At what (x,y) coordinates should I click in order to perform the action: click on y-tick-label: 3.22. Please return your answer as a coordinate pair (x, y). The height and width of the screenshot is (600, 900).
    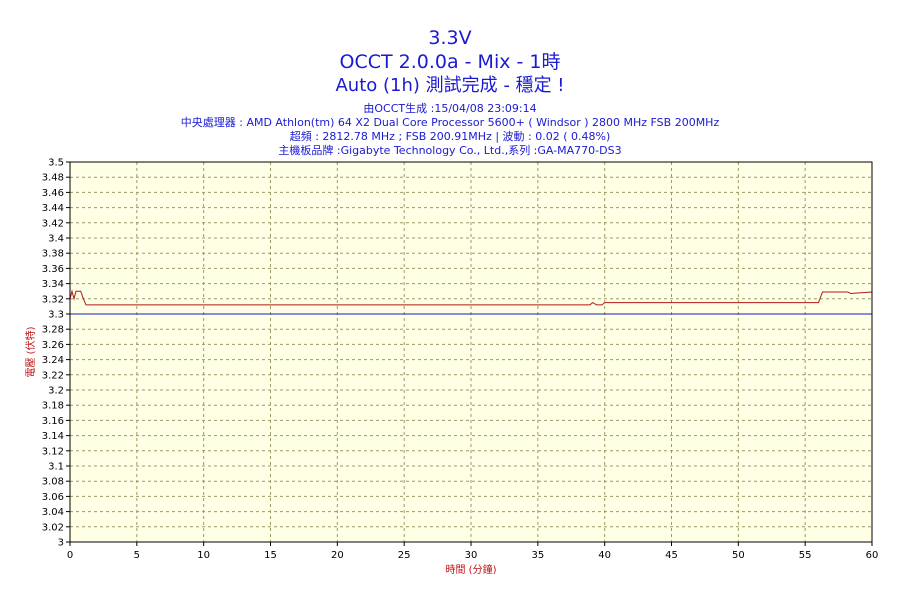
    Looking at the image, I should click on (53, 375).